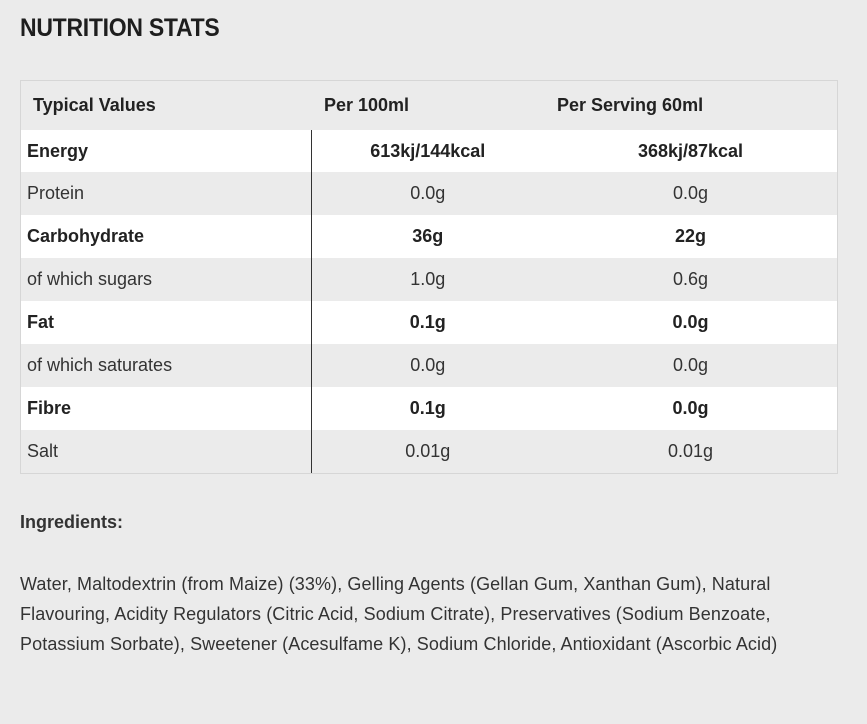 This screenshot has width=867, height=724. I want to click on ingredients-heading: Ingredients:, so click(72, 522).